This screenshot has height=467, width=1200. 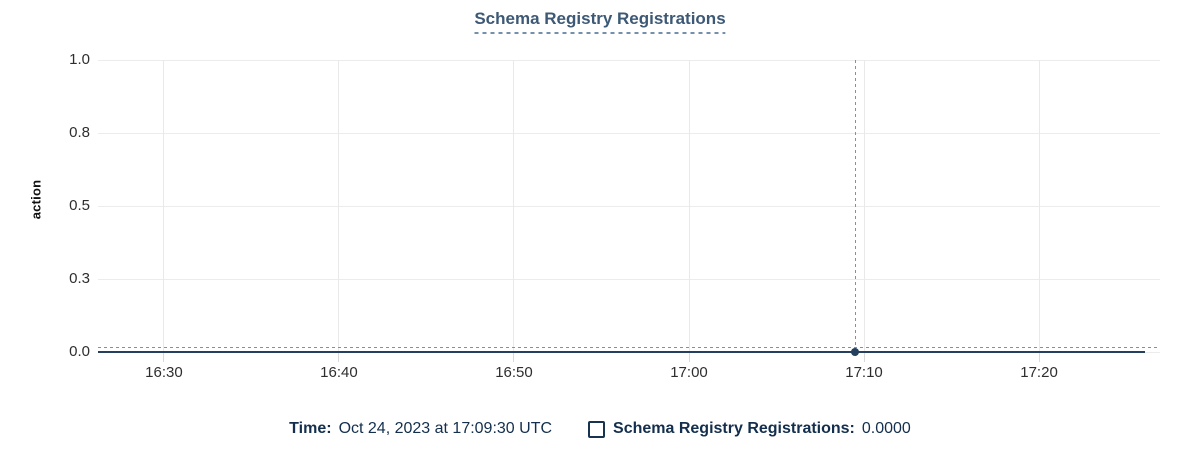 What do you see at coordinates (886, 428) in the screenshot?
I see `legend-series-value: 0.0000` at bounding box center [886, 428].